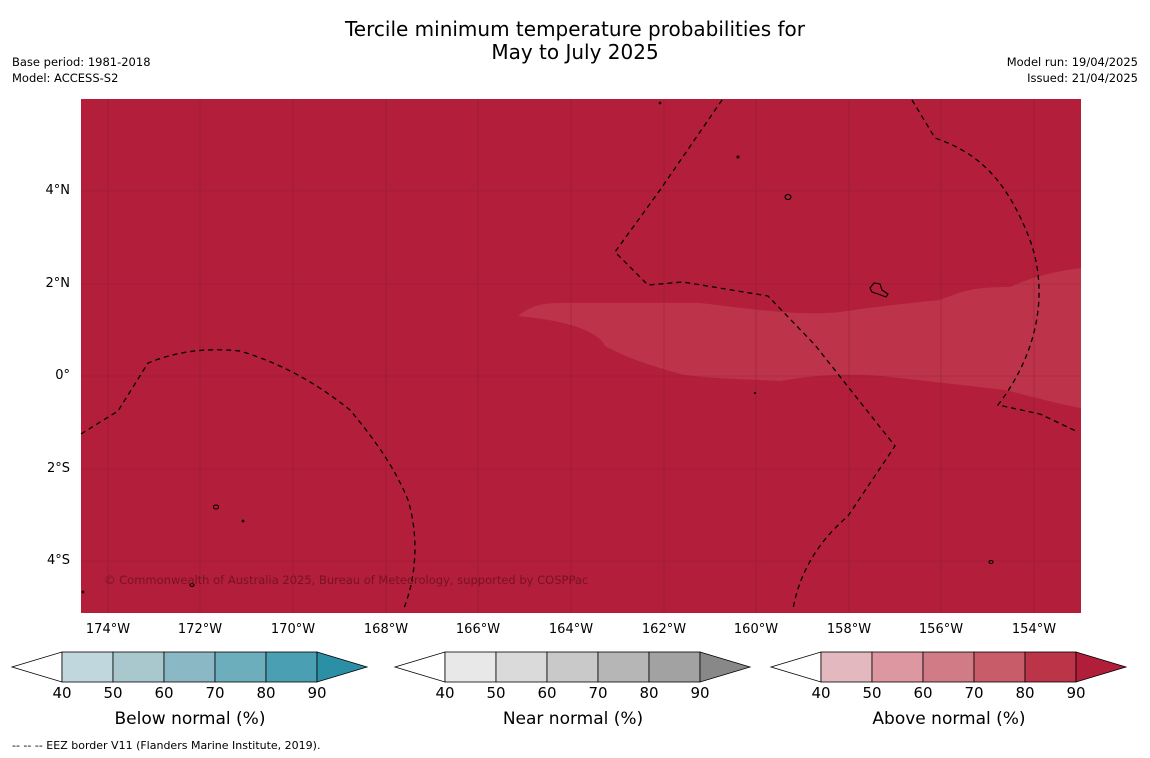  I want to click on cb-above-title: Above normal (%), so click(949, 719).